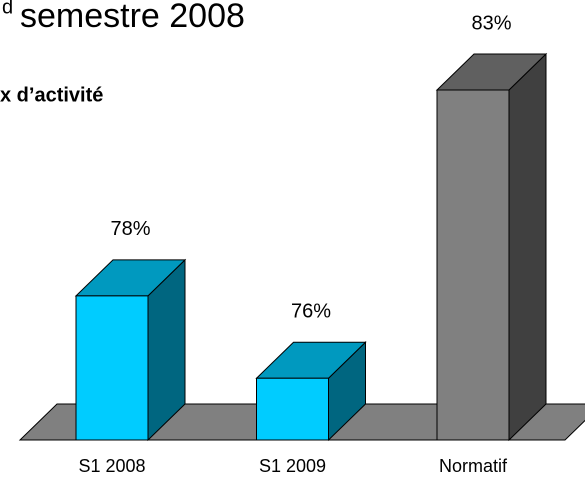 The image size is (585, 477). I want to click on x-tick-label: Normatif, so click(473, 466).